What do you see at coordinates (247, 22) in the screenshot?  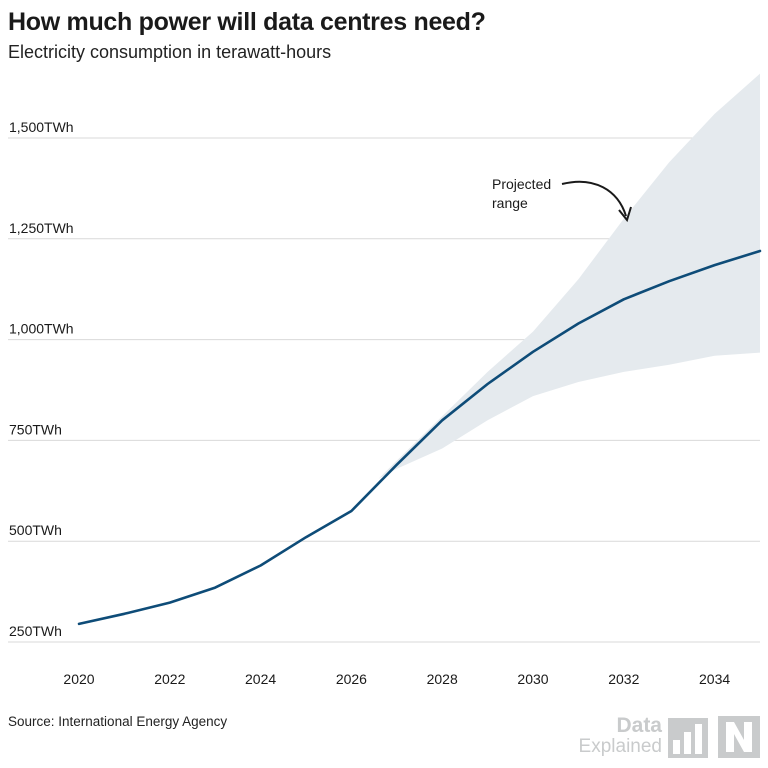 I see `chart-title: How much power will data centres need?` at bounding box center [247, 22].